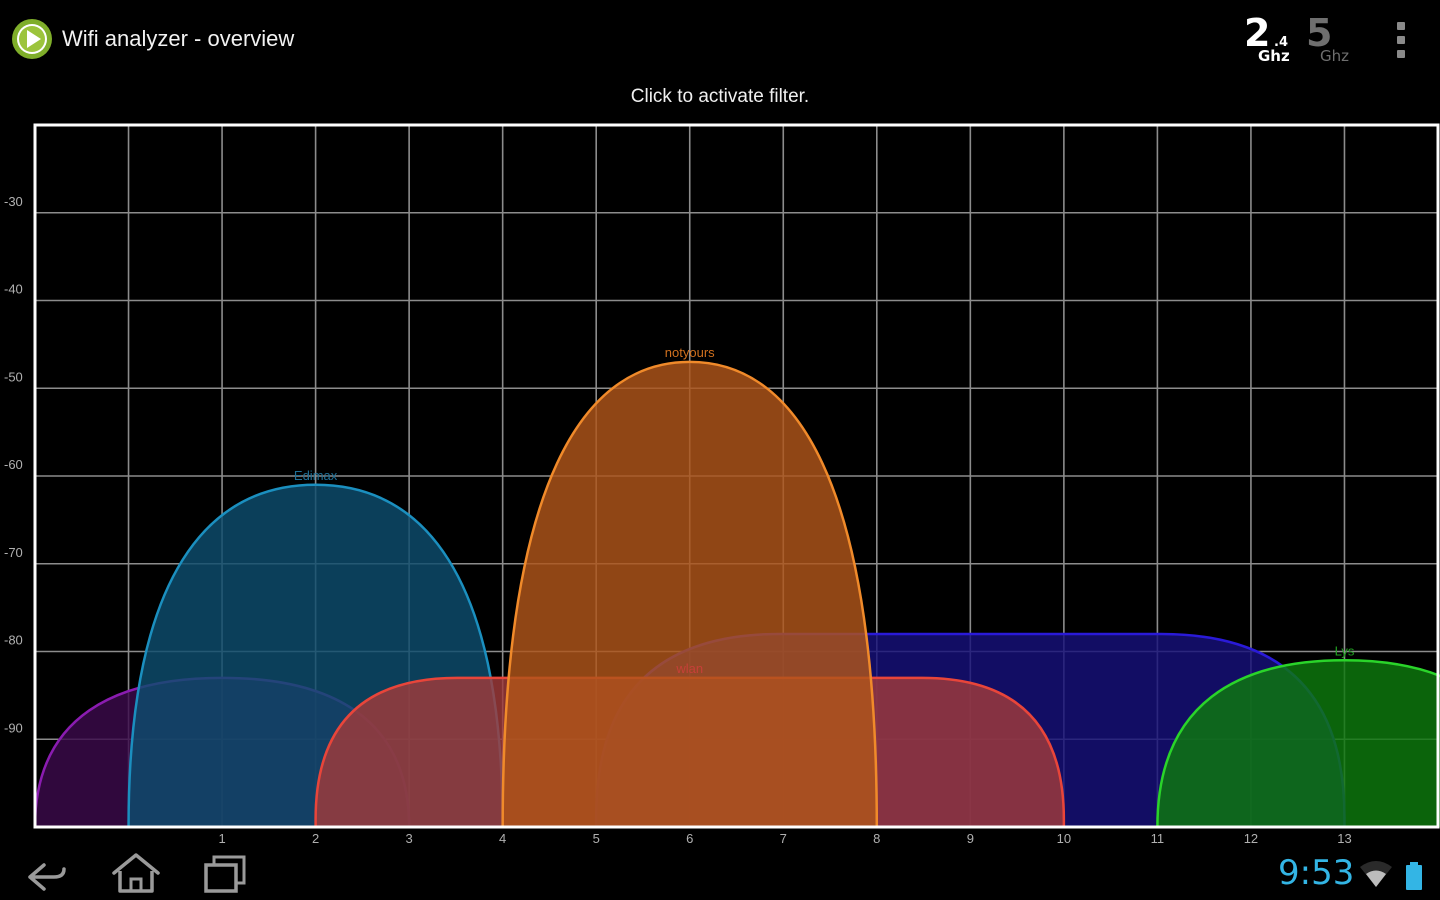  What do you see at coordinates (720, 40) in the screenshot?
I see `action-bar: Wifi analyzer - overview 2 .4 Ghz 5 Ghz` at bounding box center [720, 40].